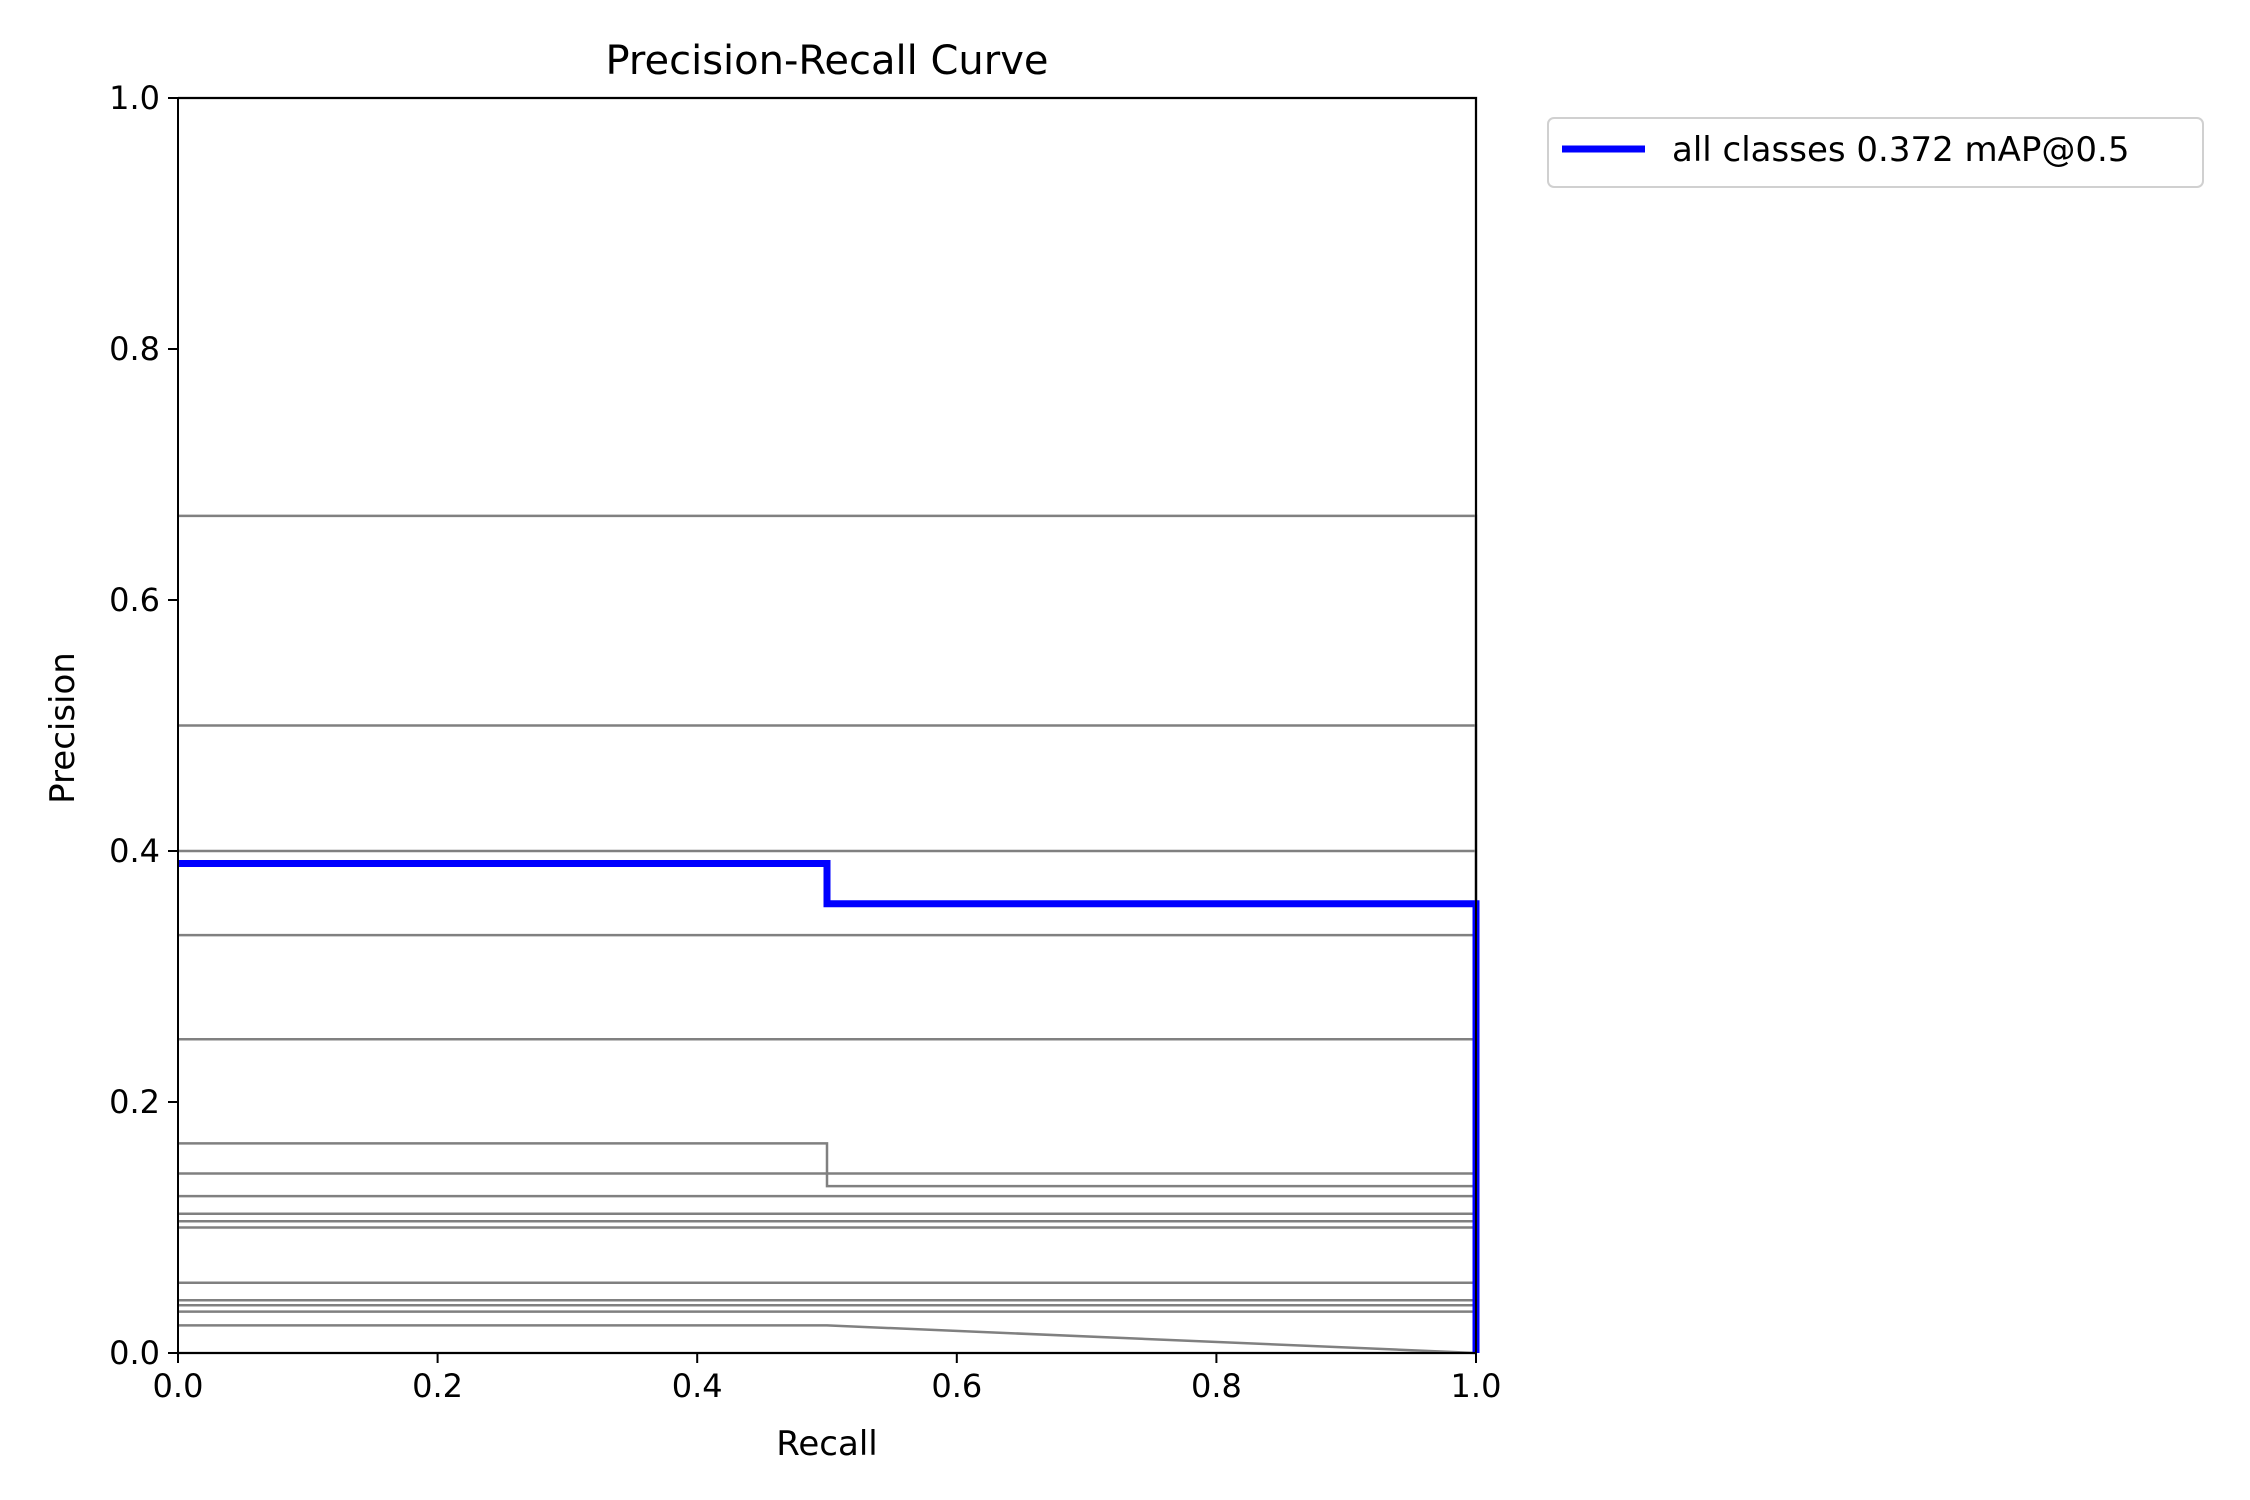  I want to click on x-tick-label-0: 0.0, so click(178, 1386).